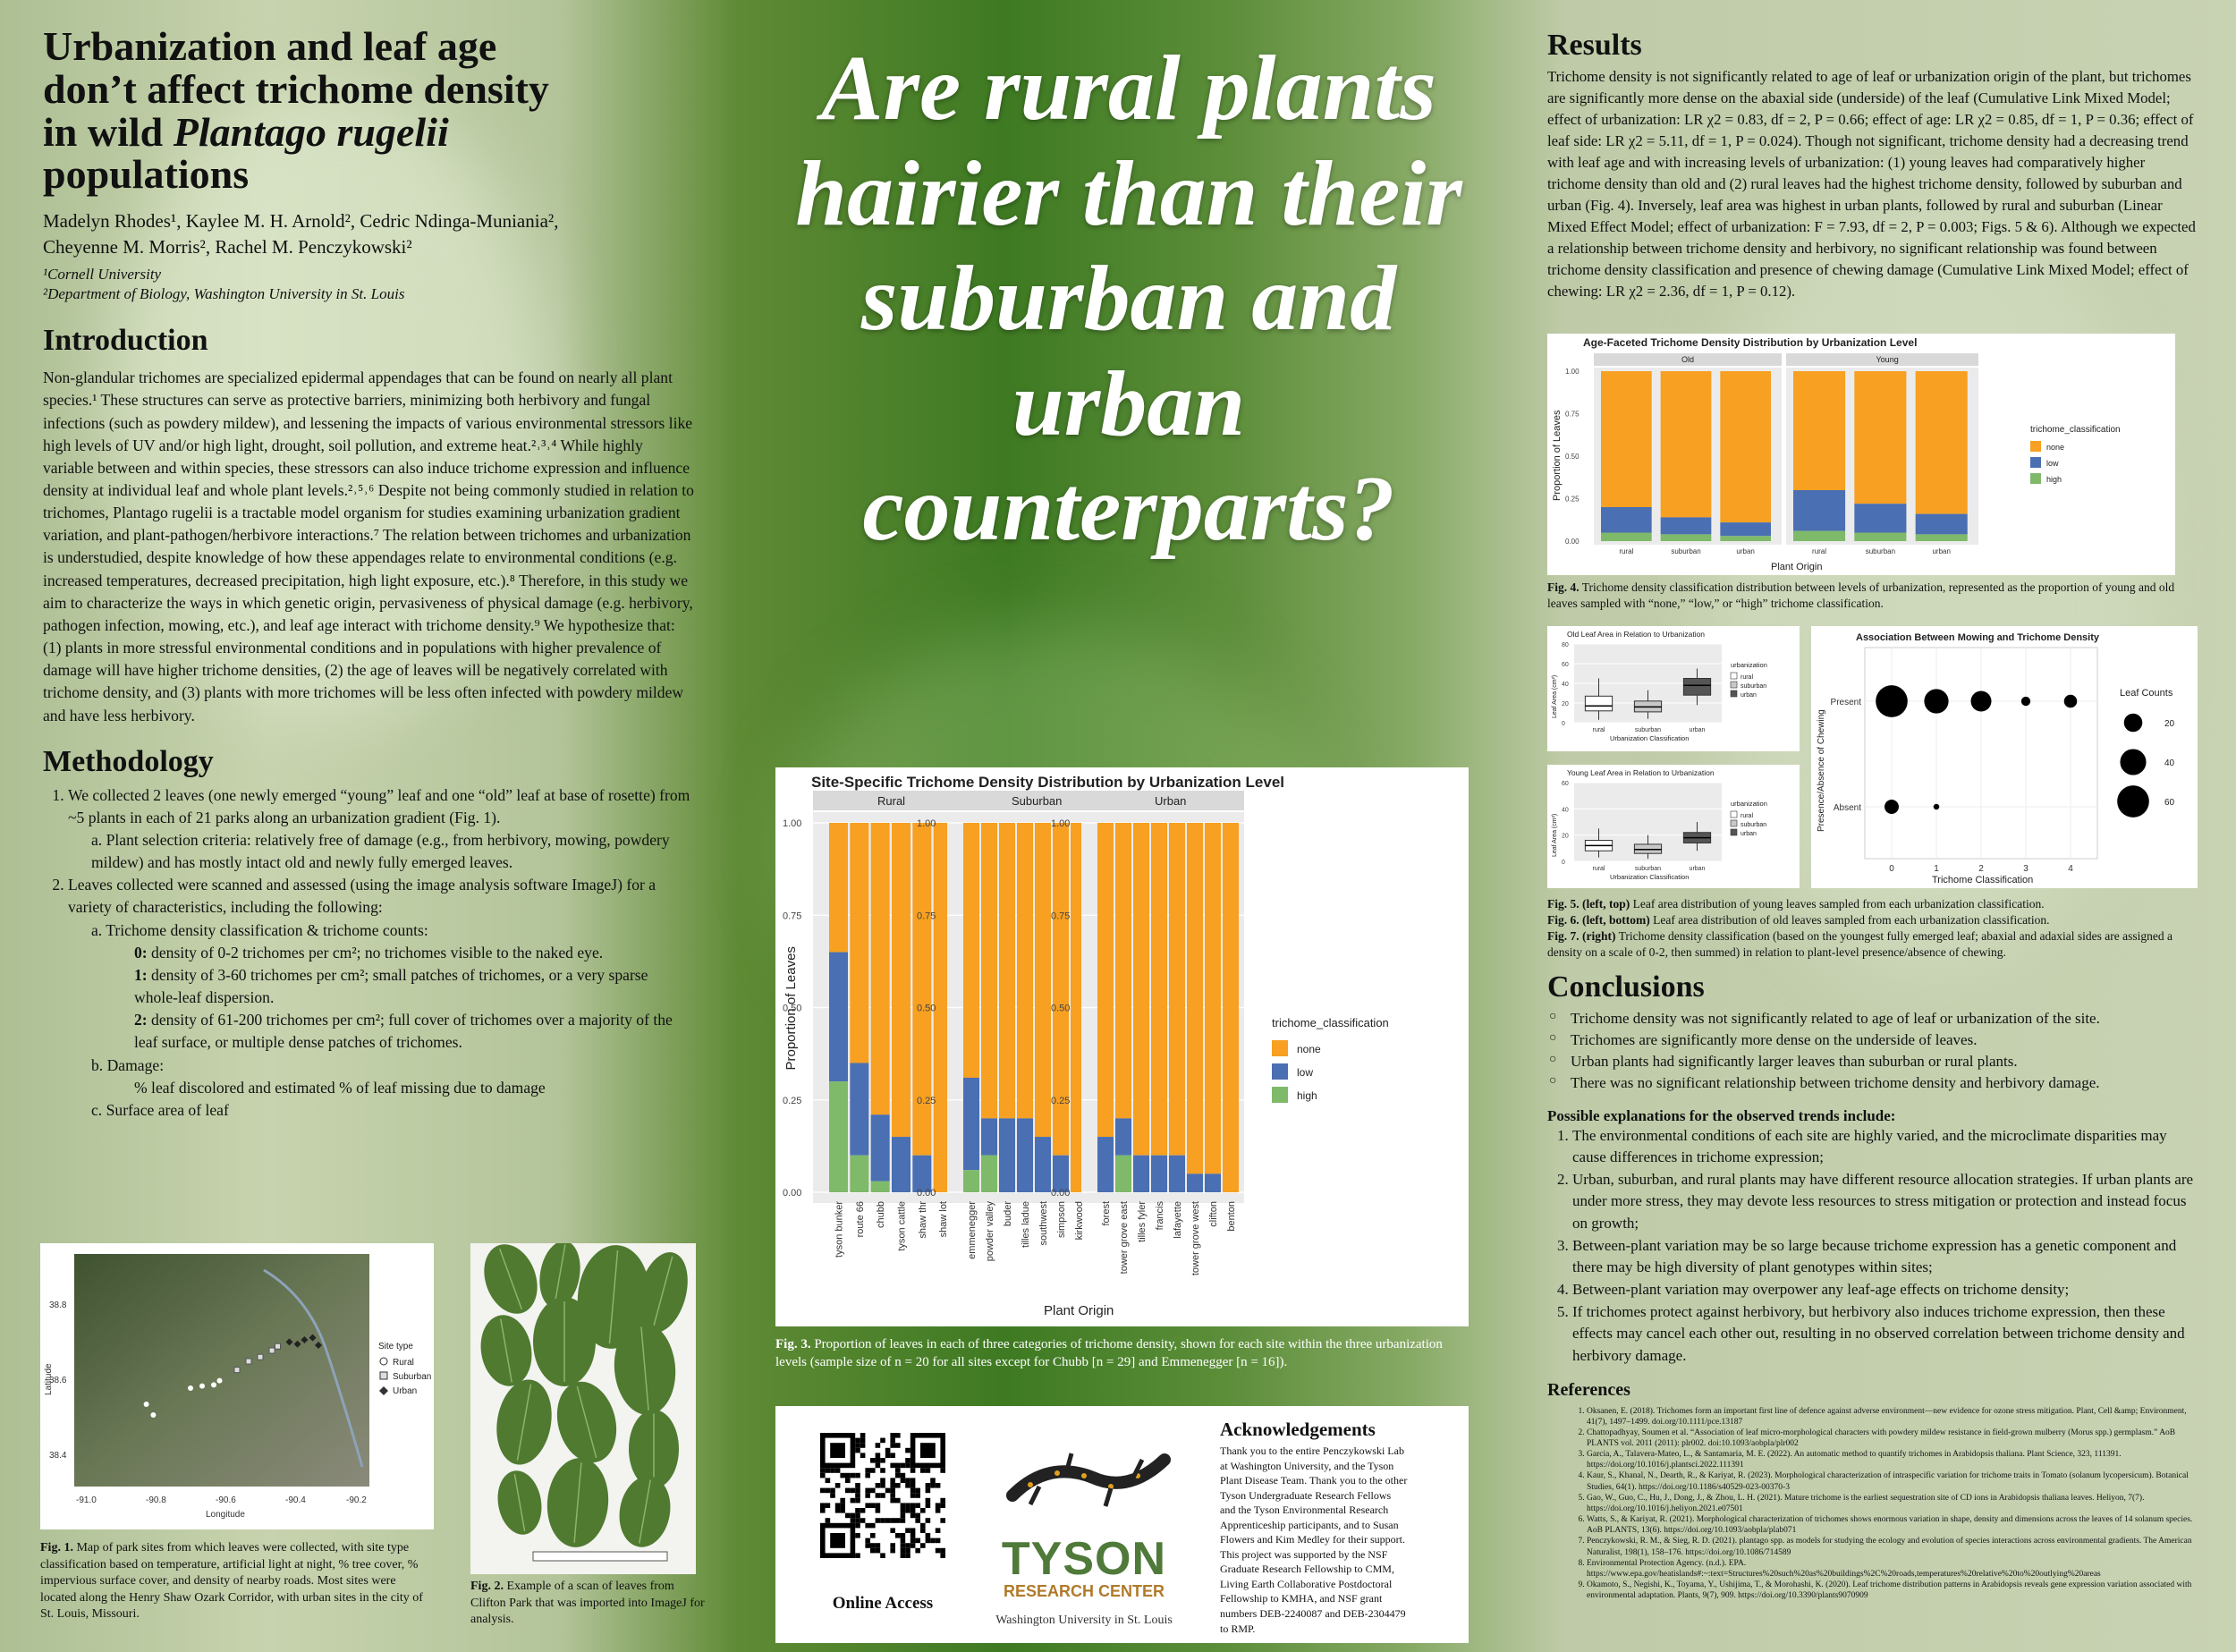 The height and width of the screenshot is (1652, 2236). What do you see at coordinates (926, 824) in the screenshot?
I see `y-tick-label: 1.00` at bounding box center [926, 824].